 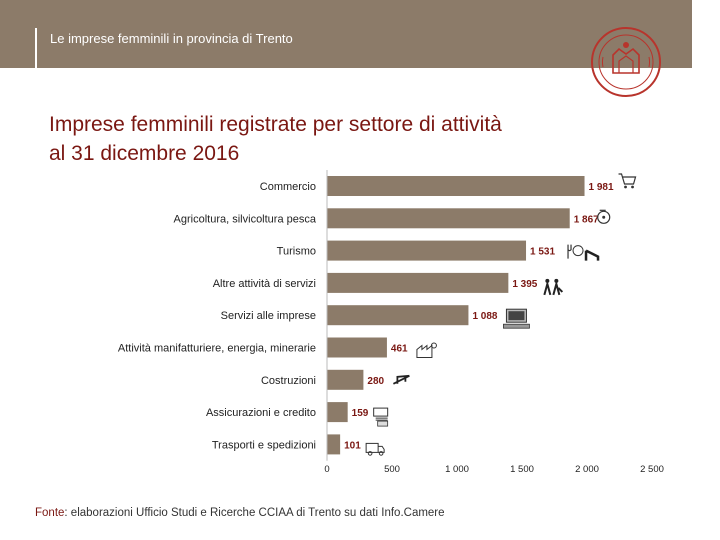 I want to click on category-label: Servizi alle imprese, so click(x=268, y=316).